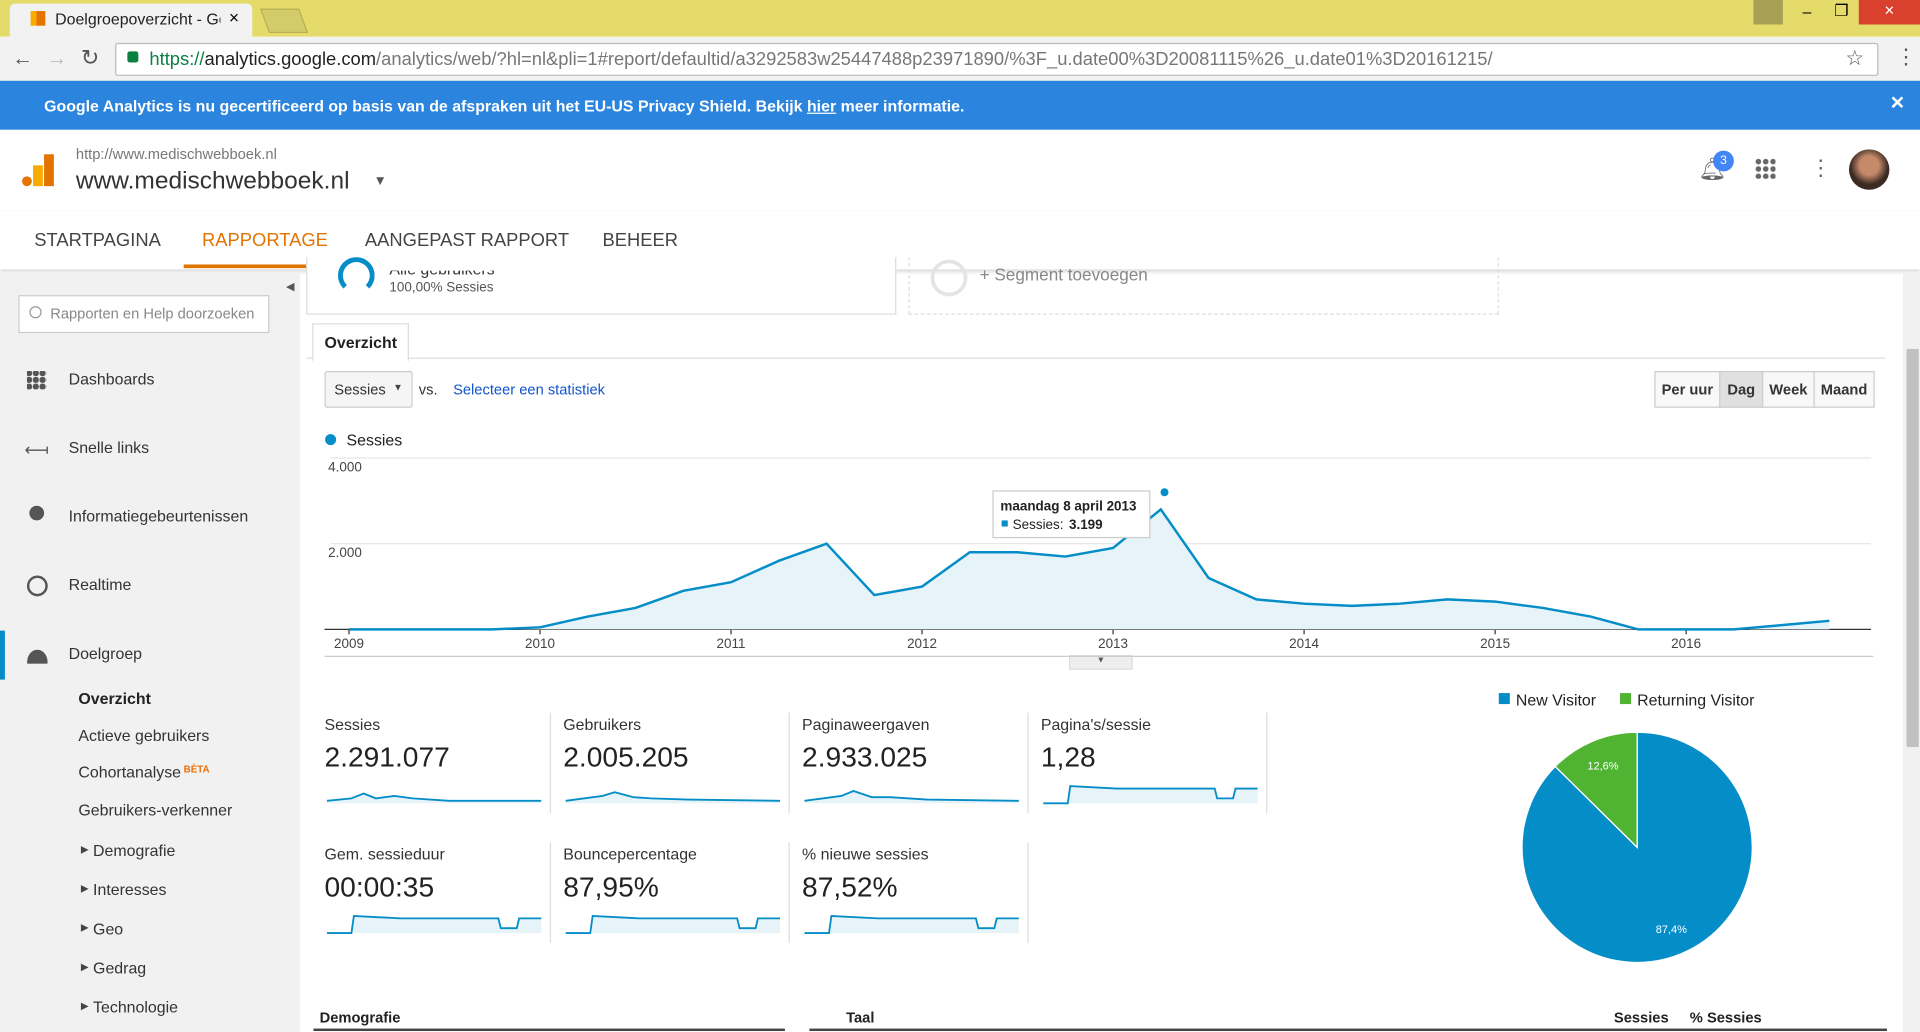 This screenshot has height=1032, width=1920. What do you see at coordinates (290, 59) in the screenshot?
I see `url-host: analytics.google.com` at bounding box center [290, 59].